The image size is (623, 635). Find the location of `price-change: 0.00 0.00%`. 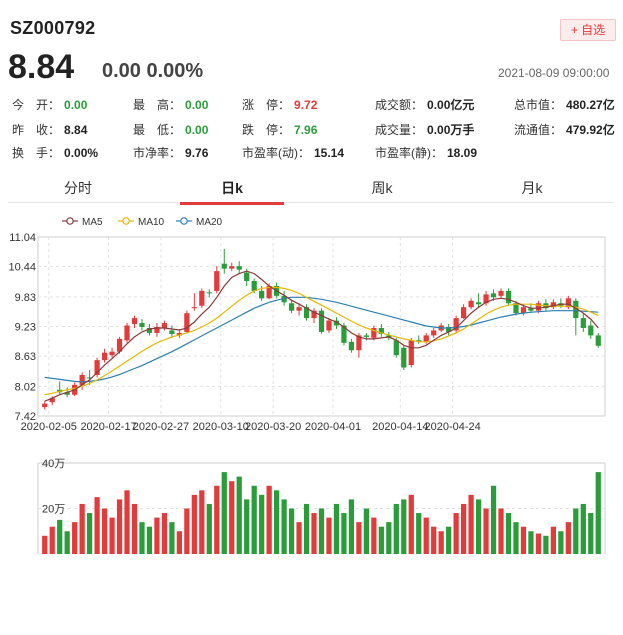

price-change: 0.00 0.00% is located at coordinates (153, 71).